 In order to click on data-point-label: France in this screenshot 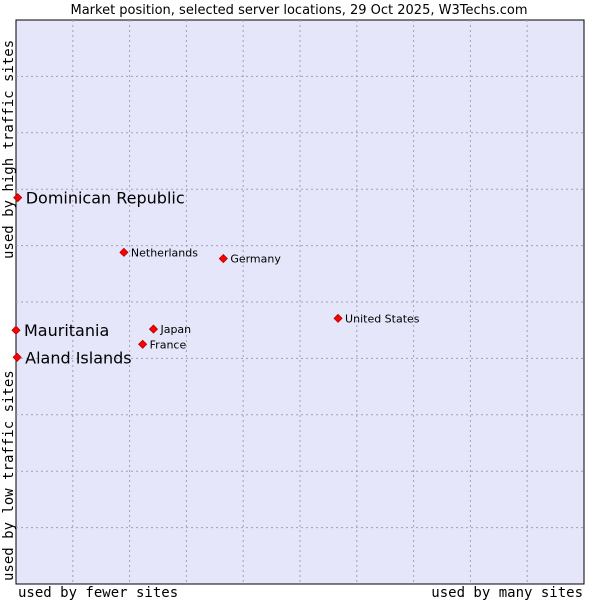, I will do `click(168, 344)`.